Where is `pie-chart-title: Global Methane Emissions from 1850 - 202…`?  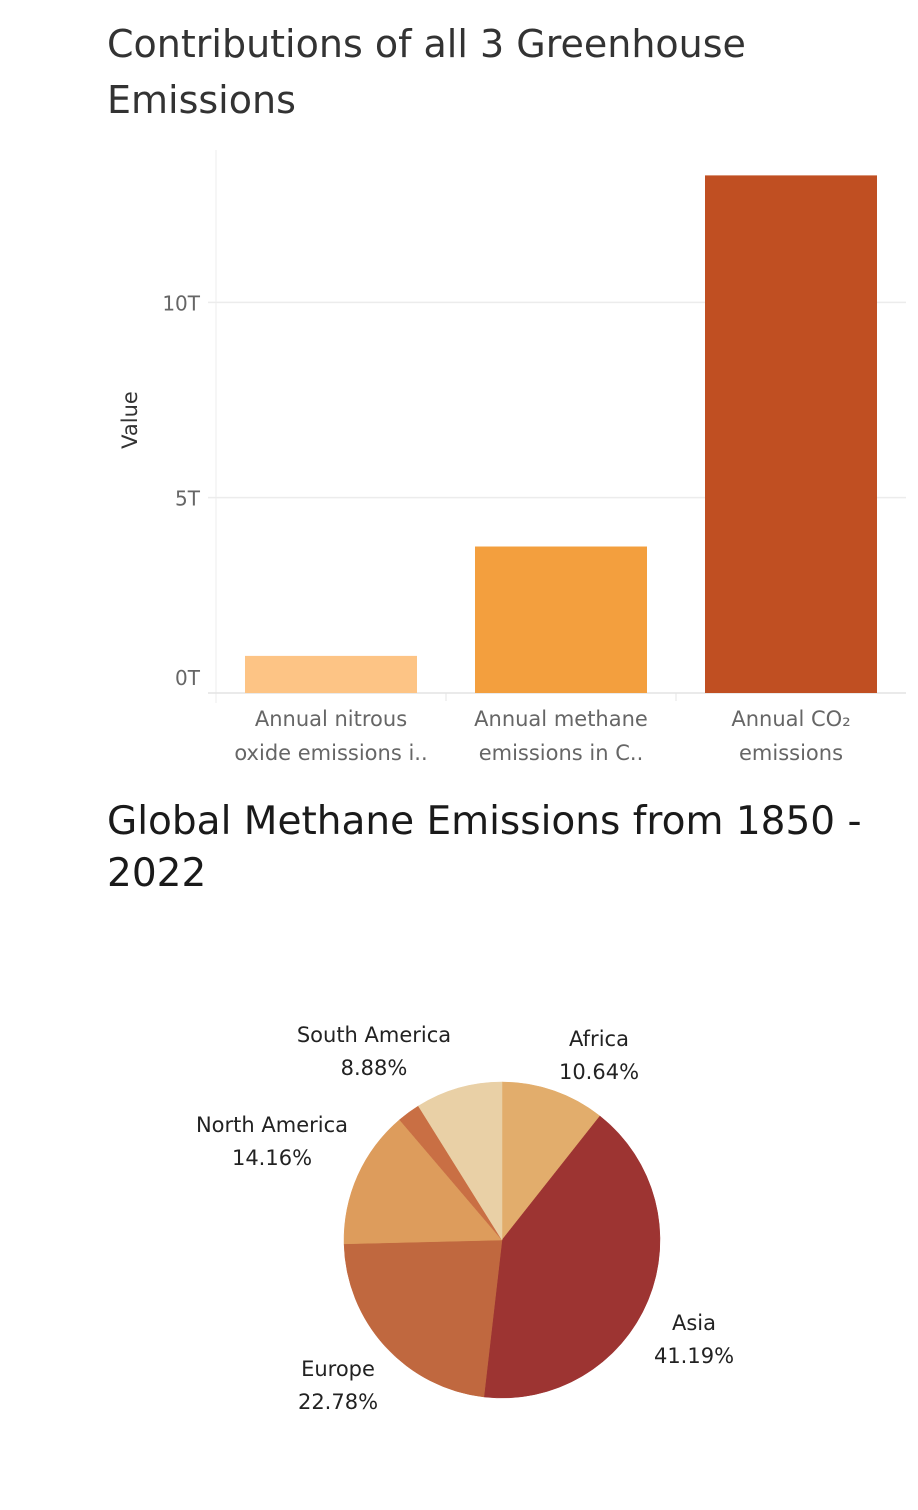 pie-chart-title: Global Methane Emissions from 1850 - 202… is located at coordinates (484, 847).